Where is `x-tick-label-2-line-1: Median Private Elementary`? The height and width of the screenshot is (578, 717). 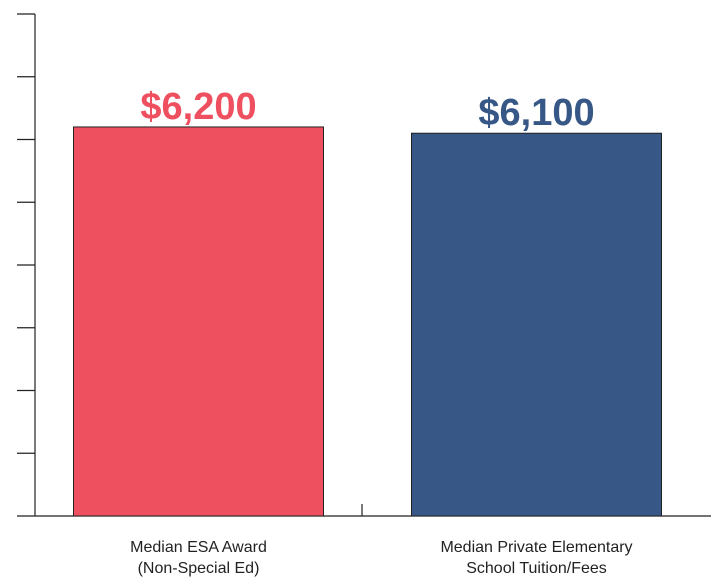
x-tick-label-2-line-1: Median Private Elementary is located at coordinates (536, 547).